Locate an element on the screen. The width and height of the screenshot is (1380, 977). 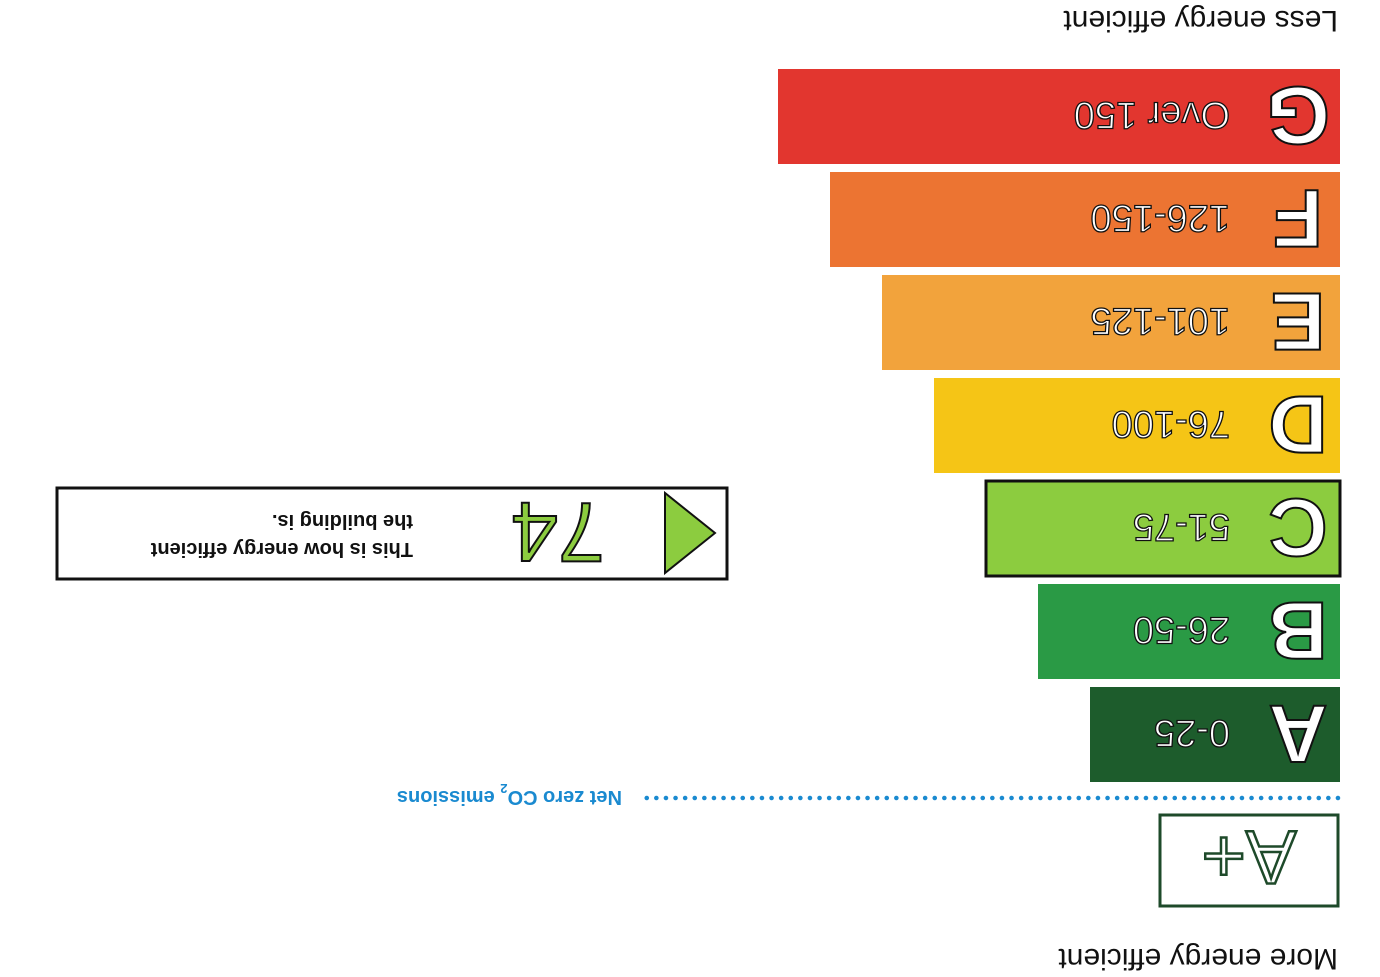
net-zero-label: Net zero CO2 emissions is located at coordinates (509, 794).